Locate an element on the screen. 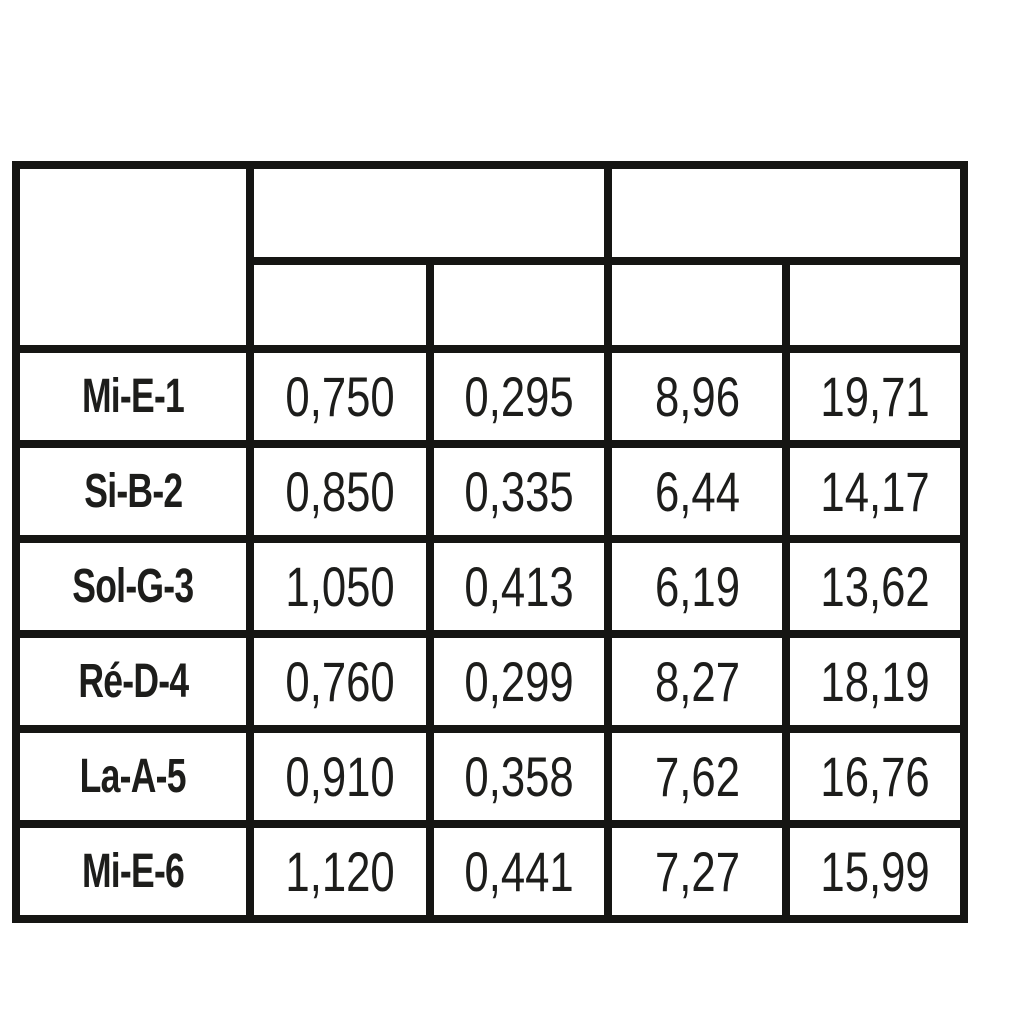 The height and width of the screenshot is (1024, 1024). cell-value: 16,76 is located at coordinates (875, 776).